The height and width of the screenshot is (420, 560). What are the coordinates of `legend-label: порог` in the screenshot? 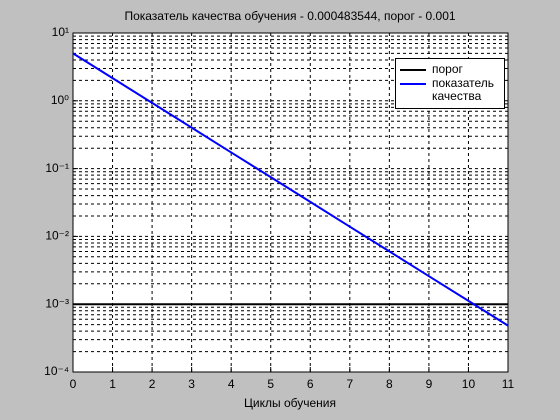 It's located at (447, 69).